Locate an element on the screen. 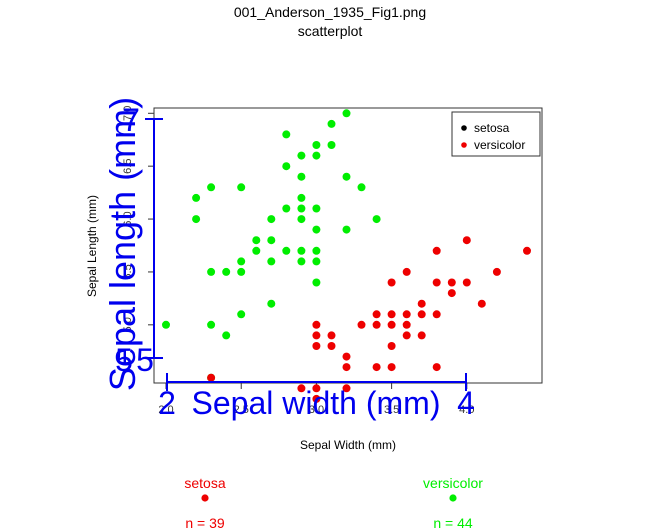 The image size is (659, 532). y-annotation-high: 7 is located at coordinates (131, 120).